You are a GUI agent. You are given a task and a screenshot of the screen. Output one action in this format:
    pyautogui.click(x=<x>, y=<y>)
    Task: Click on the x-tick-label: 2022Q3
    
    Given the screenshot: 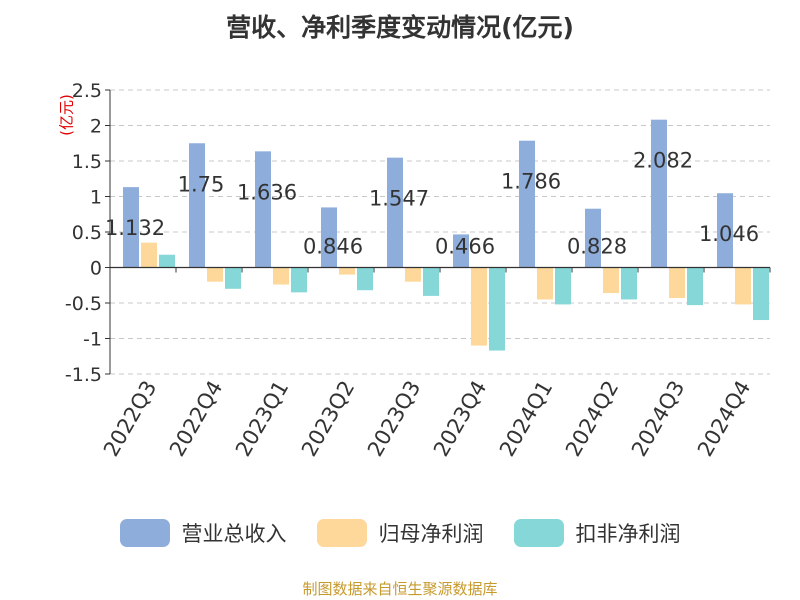 What is the action you would take?
    pyautogui.click(x=130, y=419)
    